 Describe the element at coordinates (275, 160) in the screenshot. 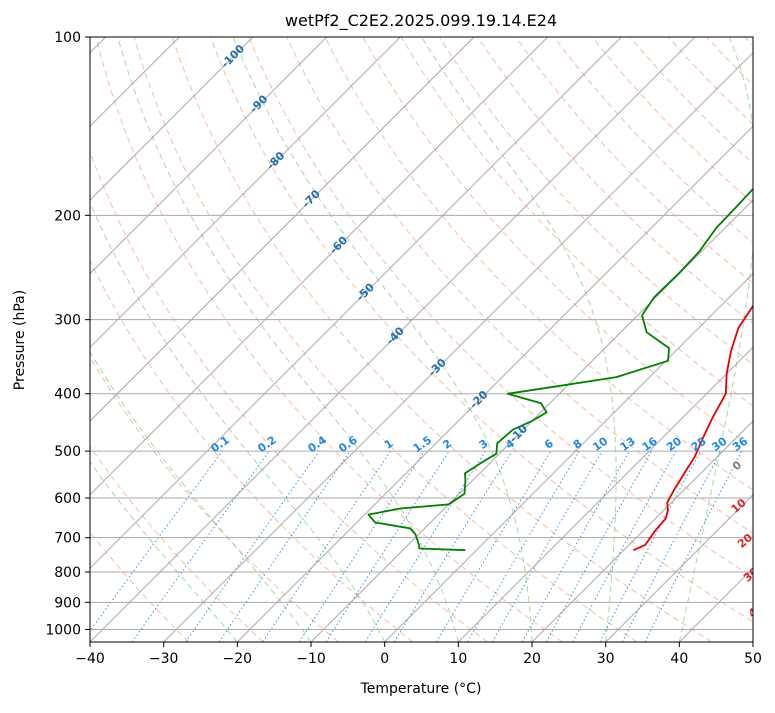

I see `isotherm-label: -80` at that location.